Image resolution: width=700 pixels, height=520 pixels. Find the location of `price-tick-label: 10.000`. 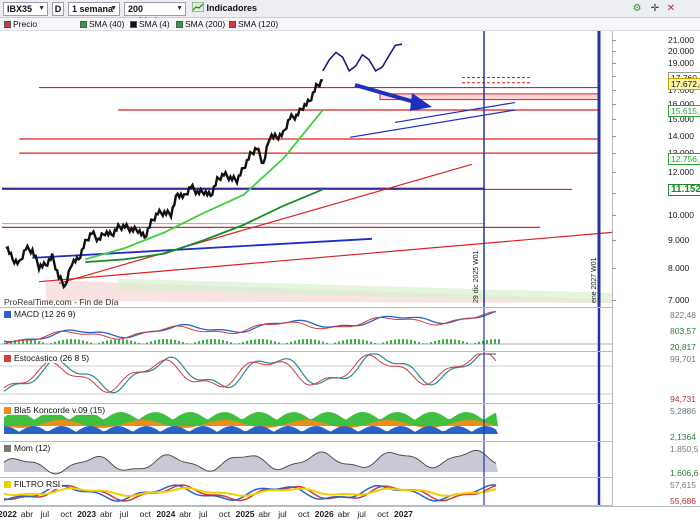

price-tick-label: 10.000 is located at coordinates (653, 215).